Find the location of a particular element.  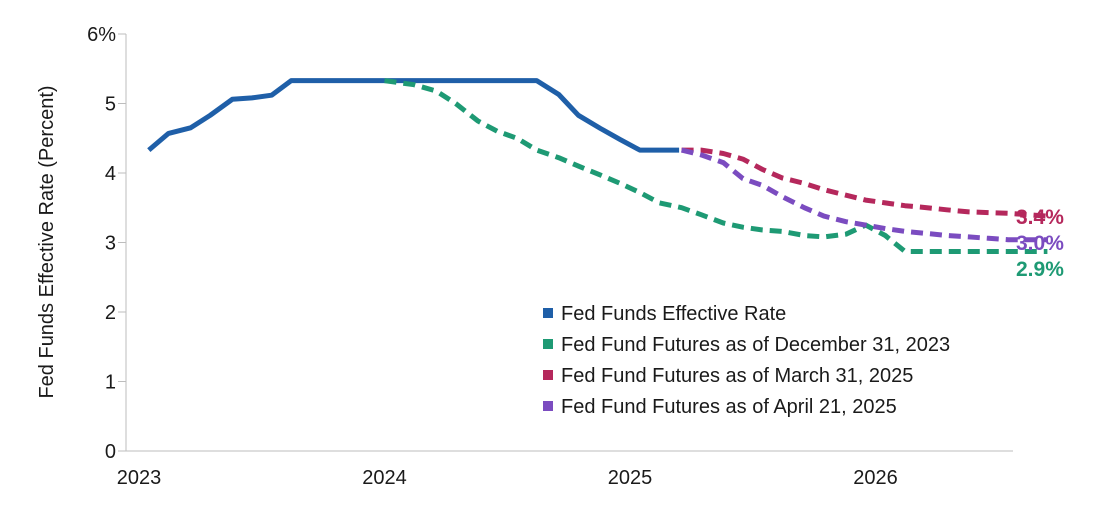

y-tick-label: 0 is located at coordinates (110, 452).